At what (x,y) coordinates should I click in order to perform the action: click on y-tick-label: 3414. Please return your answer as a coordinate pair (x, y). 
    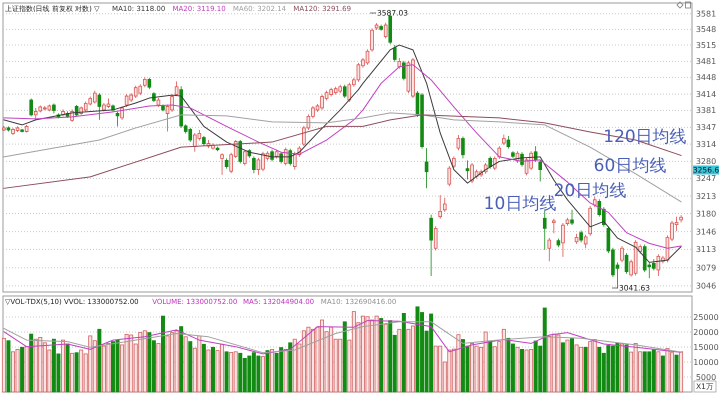
    Looking at the image, I should click on (706, 94).